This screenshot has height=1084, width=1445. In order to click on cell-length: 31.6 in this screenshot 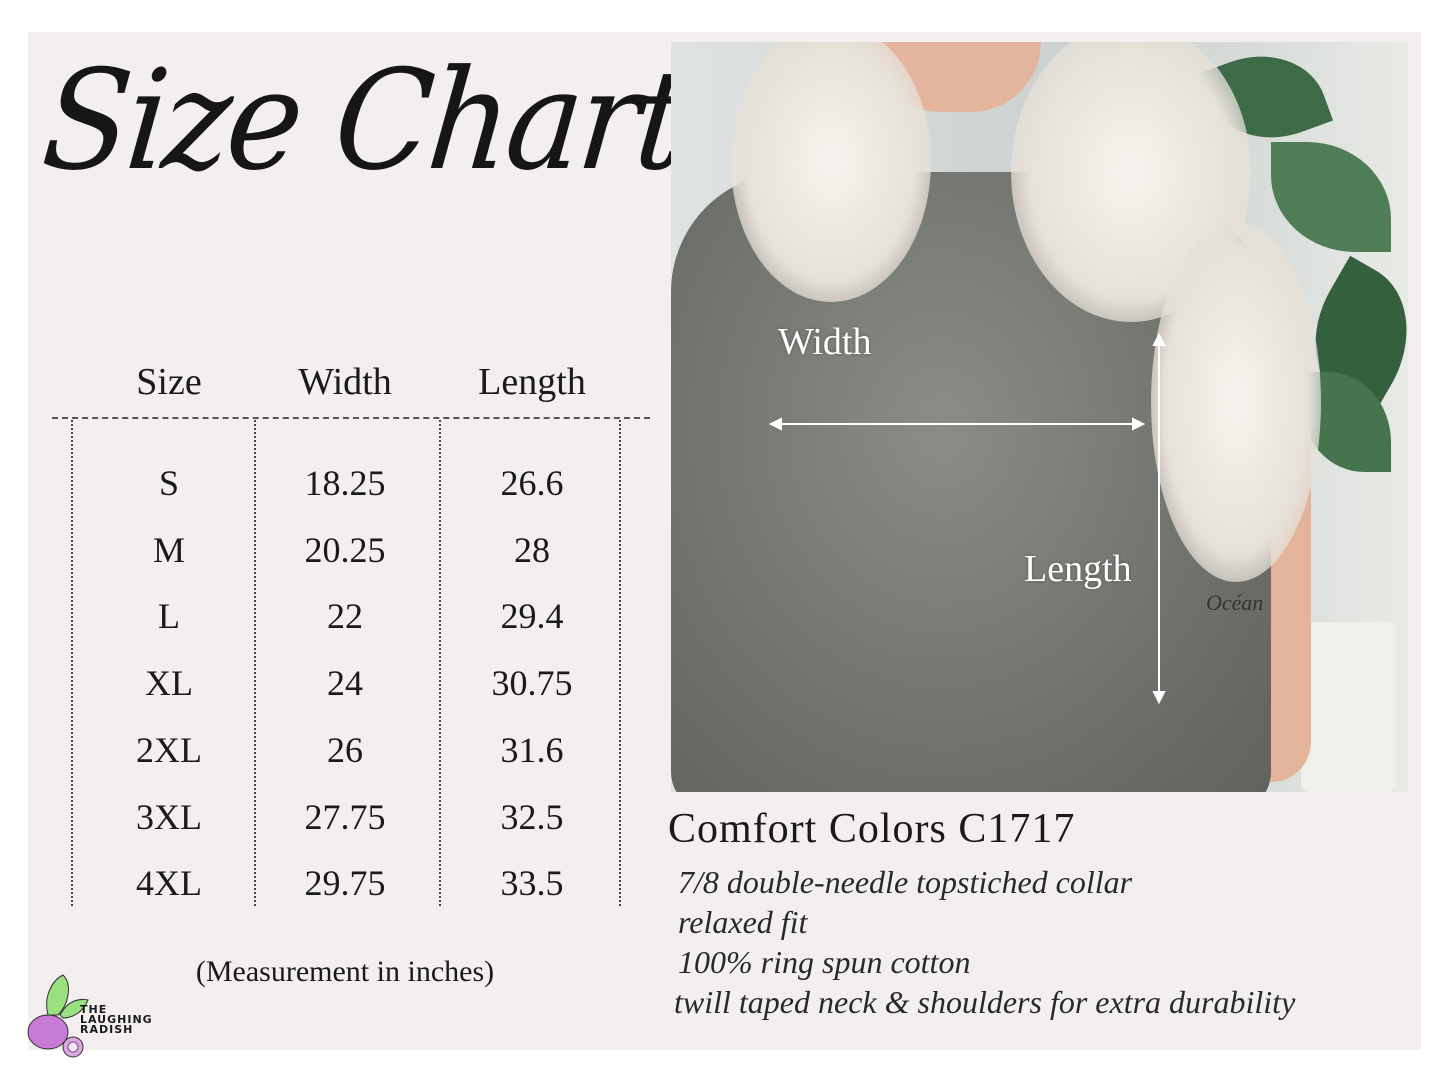, I will do `click(532, 749)`.